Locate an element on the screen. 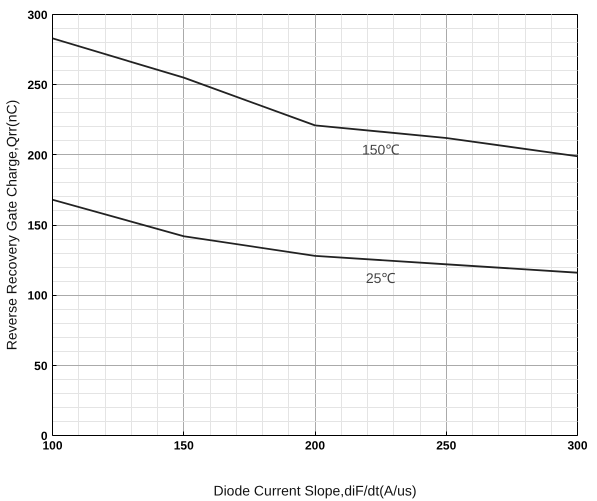  y-tick-label: 300 is located at coordinates (37, 15).